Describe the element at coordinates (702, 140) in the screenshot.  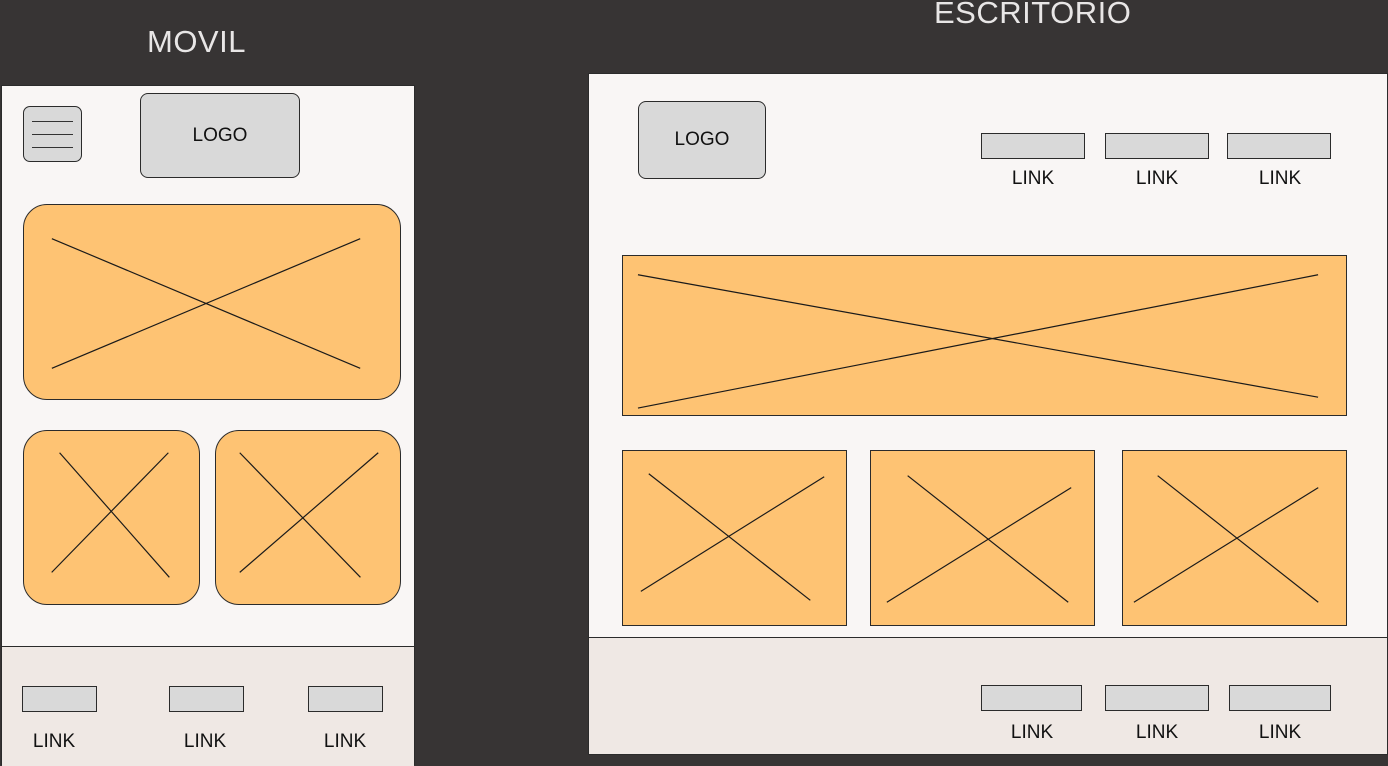
I see `desktop-logo: LOGO` at that location.